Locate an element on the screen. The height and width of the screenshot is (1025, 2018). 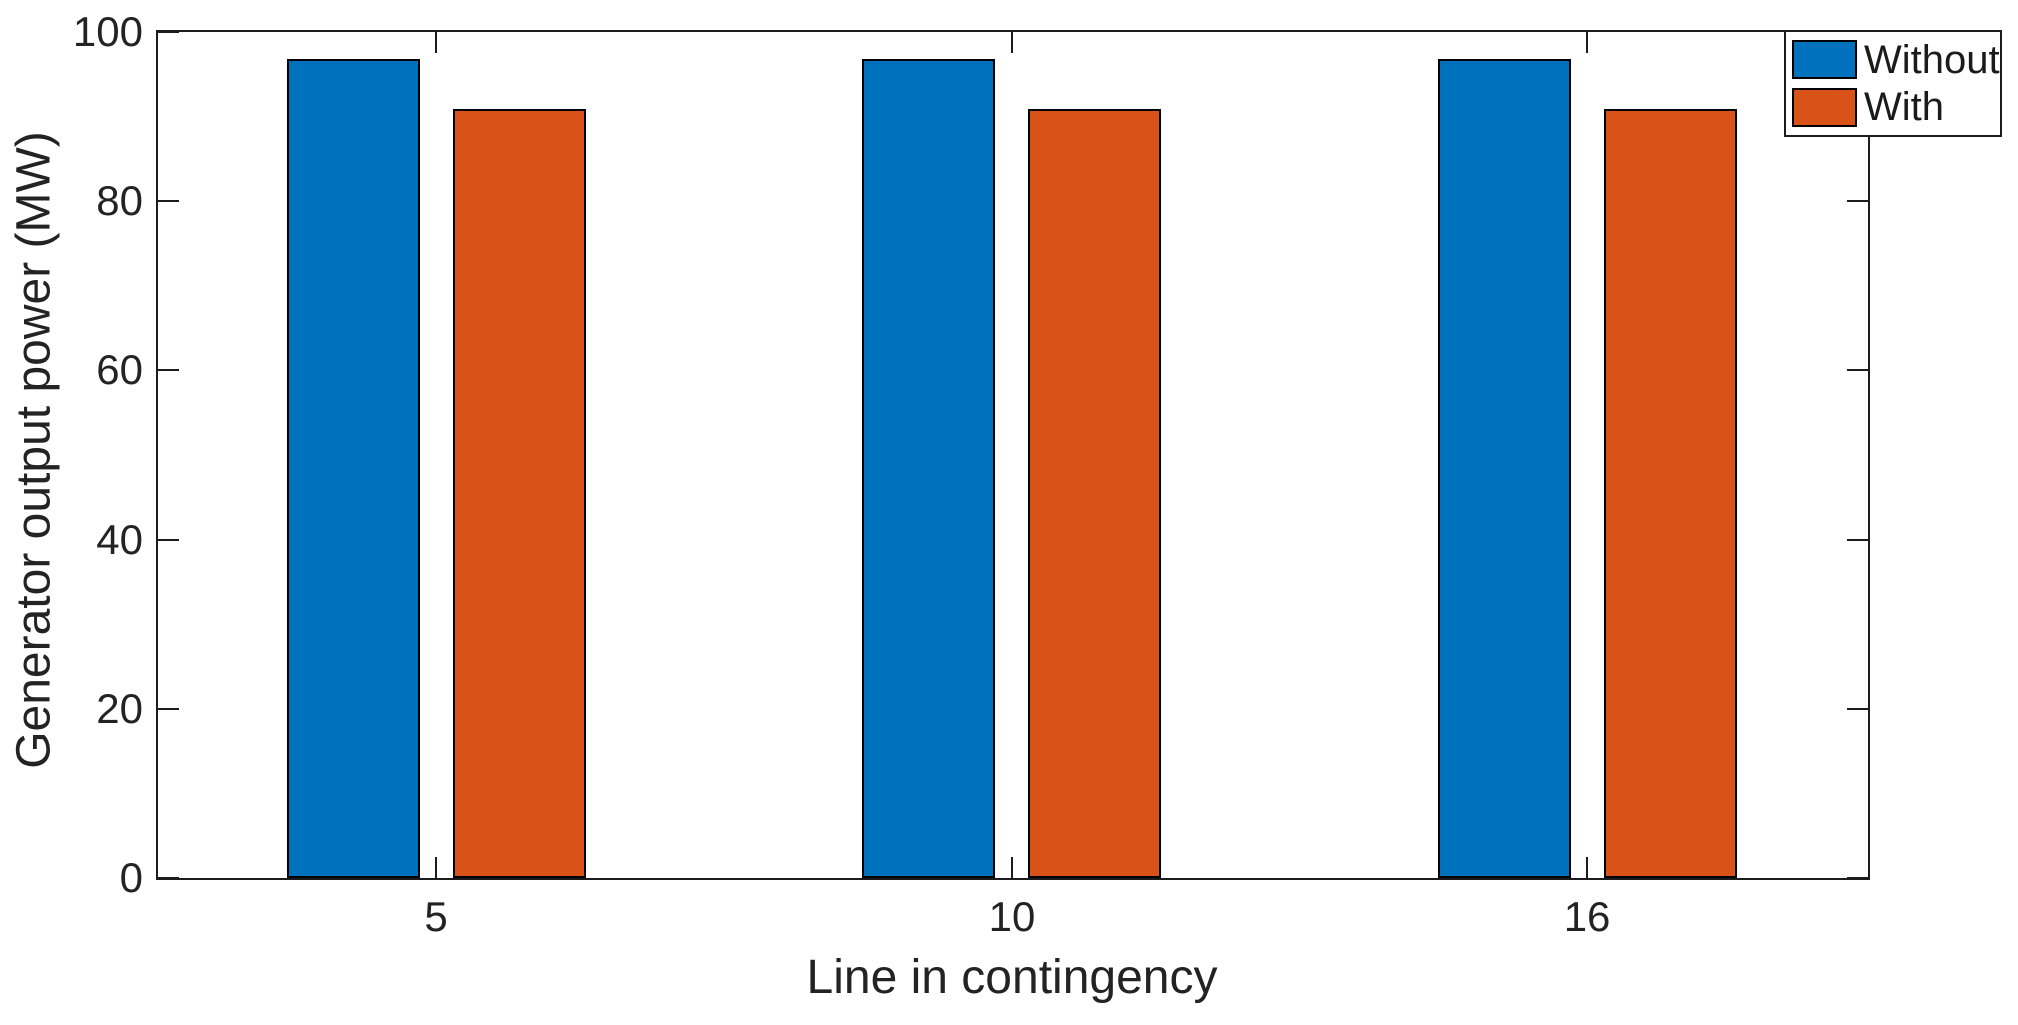
legend-entry-with: With is located at coordinates (1896, 107).